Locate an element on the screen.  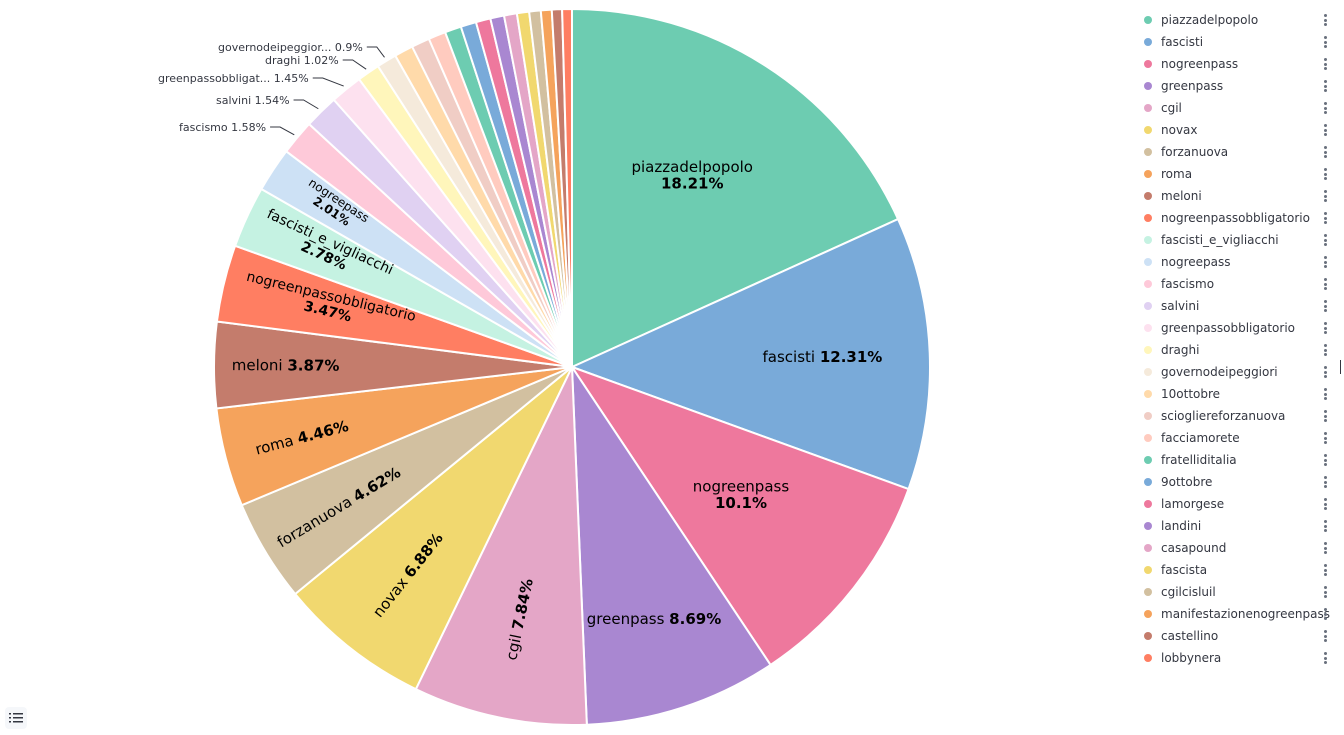
legend-item-draghi: draghi is located at coordinates (1240, 350).